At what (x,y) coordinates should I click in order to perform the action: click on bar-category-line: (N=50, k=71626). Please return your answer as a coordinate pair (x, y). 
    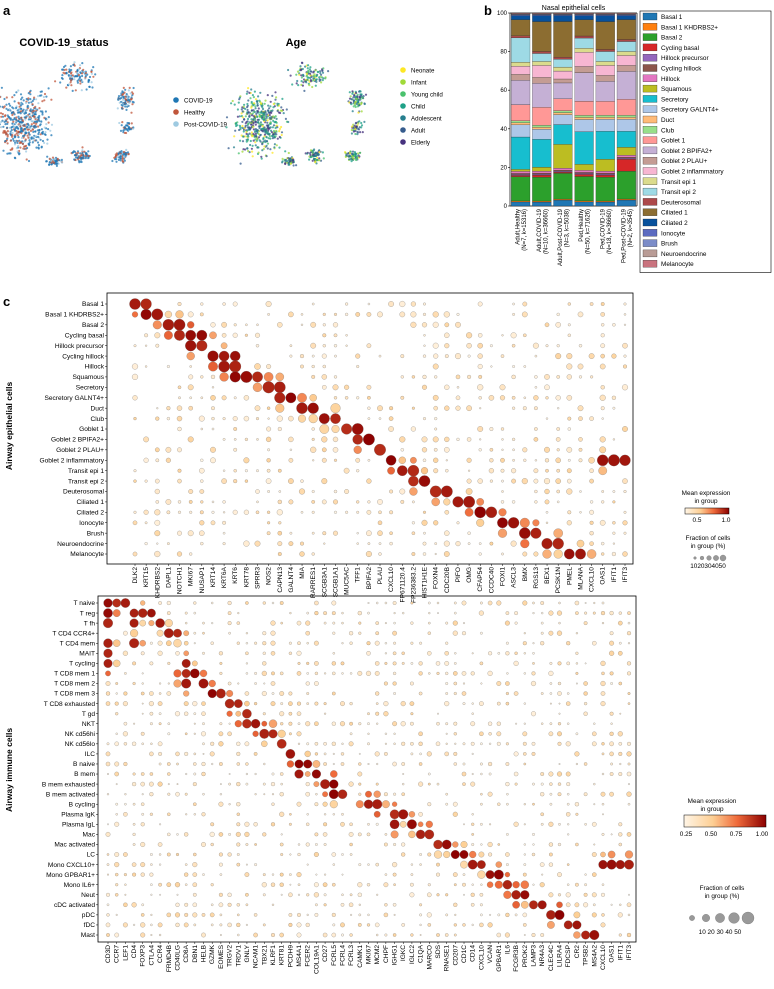
    Looking at the image, I should click on (589, 231).